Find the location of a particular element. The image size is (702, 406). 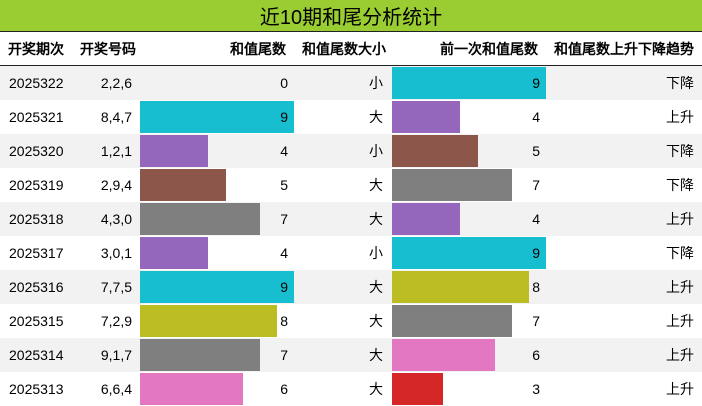

table-row: 2025314 9,1,7 7 大 6 上升 is located at coordinates (351, 355).